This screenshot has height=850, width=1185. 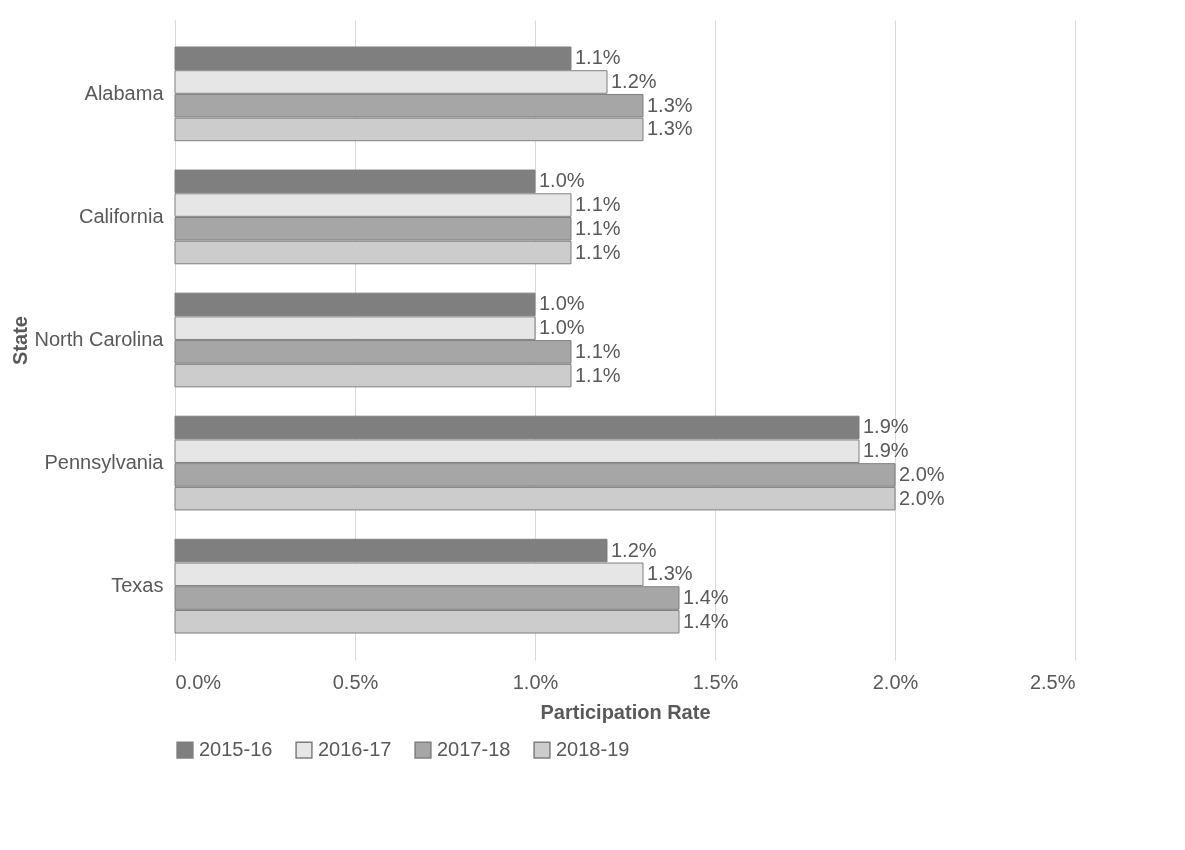 I want to click on y-tick-label: Texas, so click(x=137, y=585).